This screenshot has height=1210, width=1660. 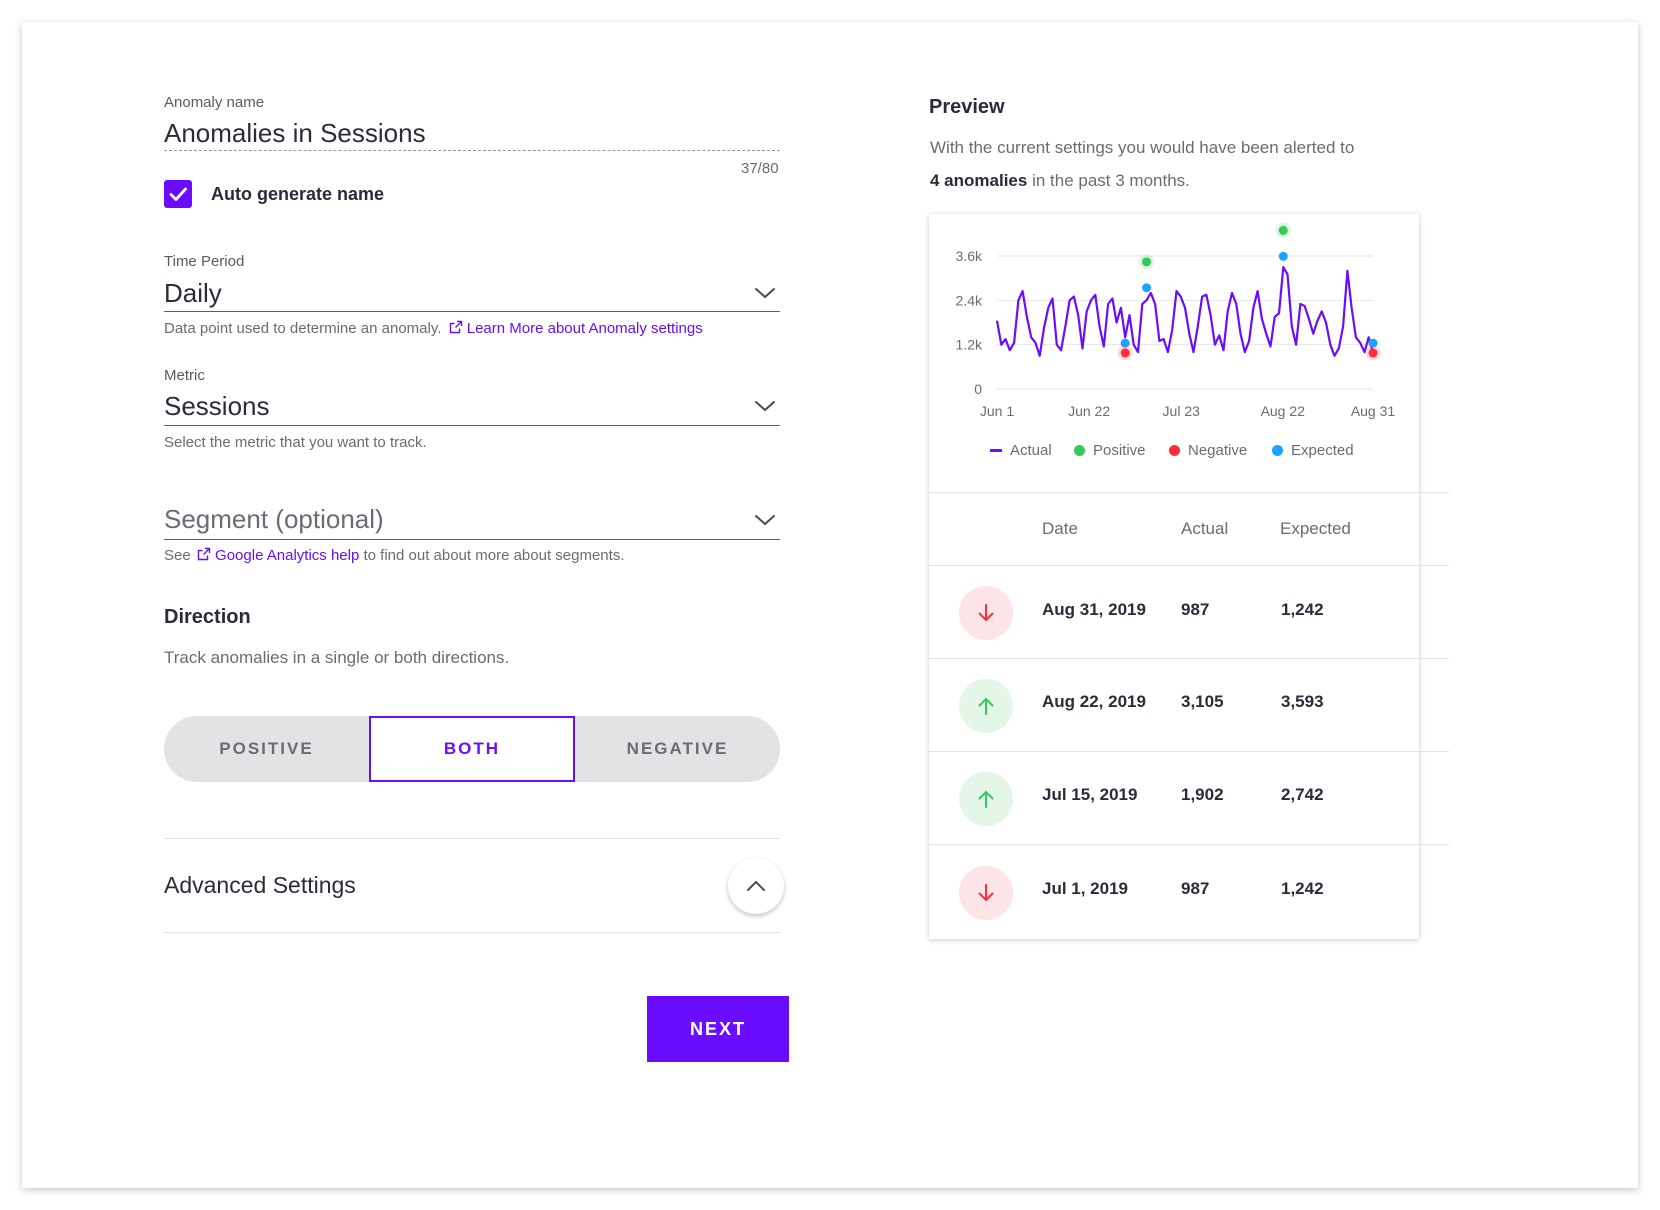 What do you see at coordinates (1373, 411) in the screenshot?
I see `x-tick-label: Aug 31` at bounding box center [1373, 411].